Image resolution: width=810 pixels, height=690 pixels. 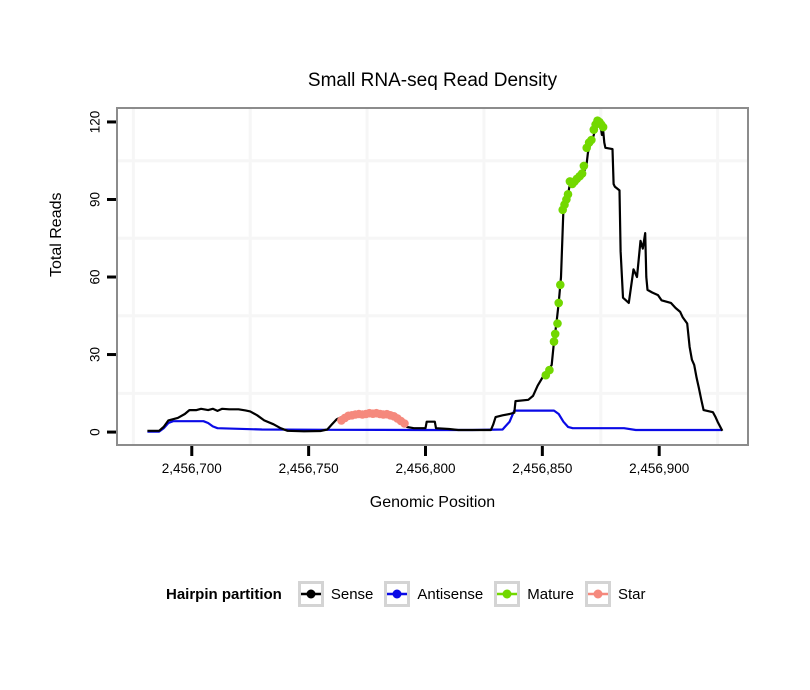 I want to click on chart-title: Small RNA-seq Read Density, so click(x=432, y=80).